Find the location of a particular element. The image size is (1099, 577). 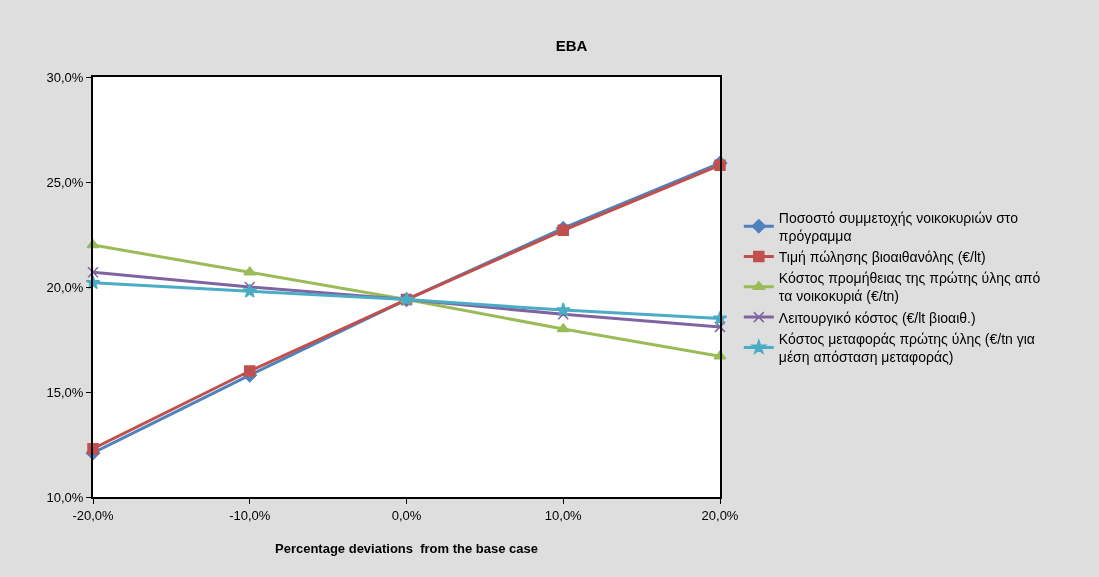

y-tick-label: 10,0% is located at coordinates (65, 497).